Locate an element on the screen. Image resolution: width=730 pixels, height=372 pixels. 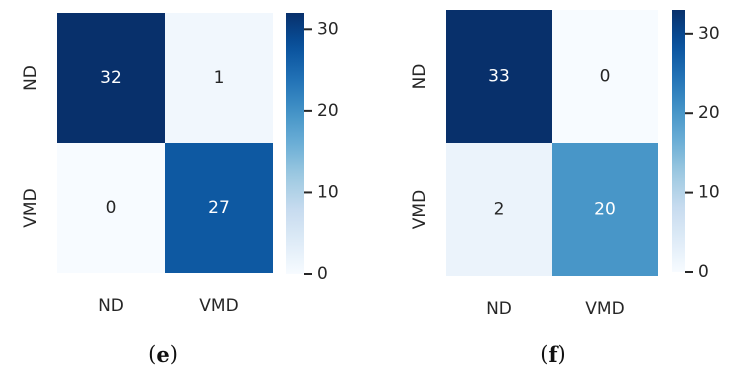
cell-value-label: 32 is located at coordinates (111, 78).